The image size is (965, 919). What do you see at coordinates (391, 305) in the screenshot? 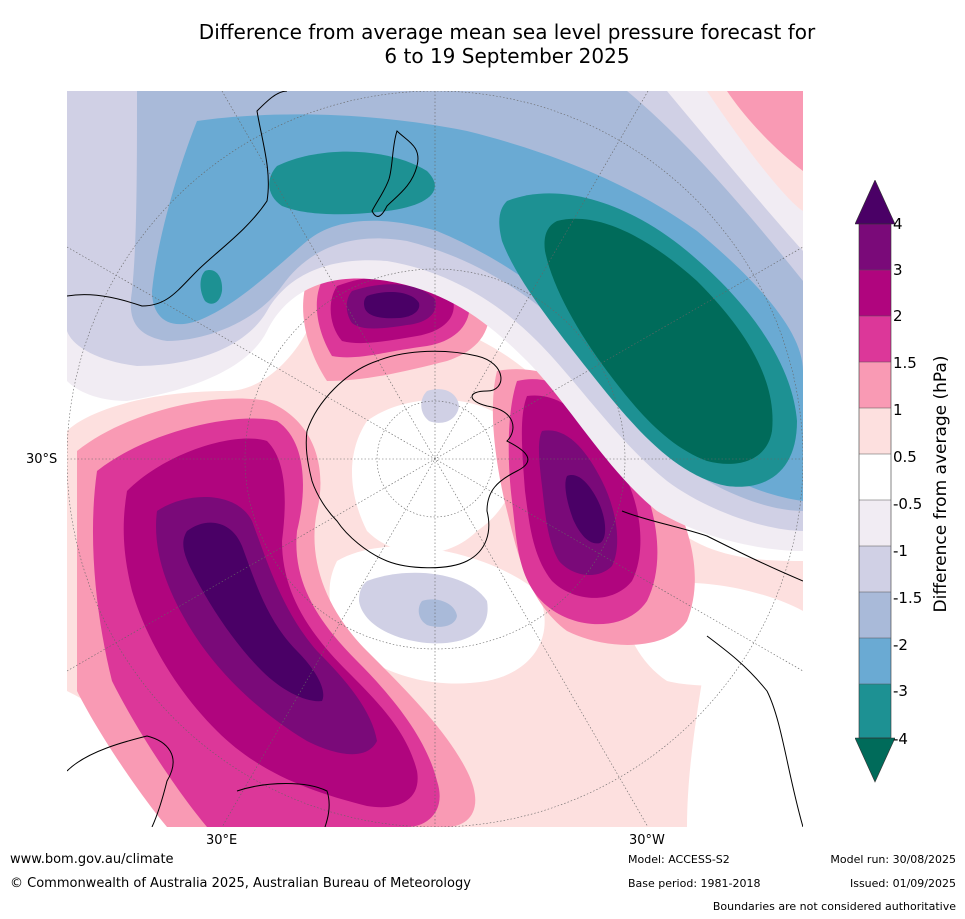
I see `anomaly-region-pos-4-center` at bounding box center [391, 305].